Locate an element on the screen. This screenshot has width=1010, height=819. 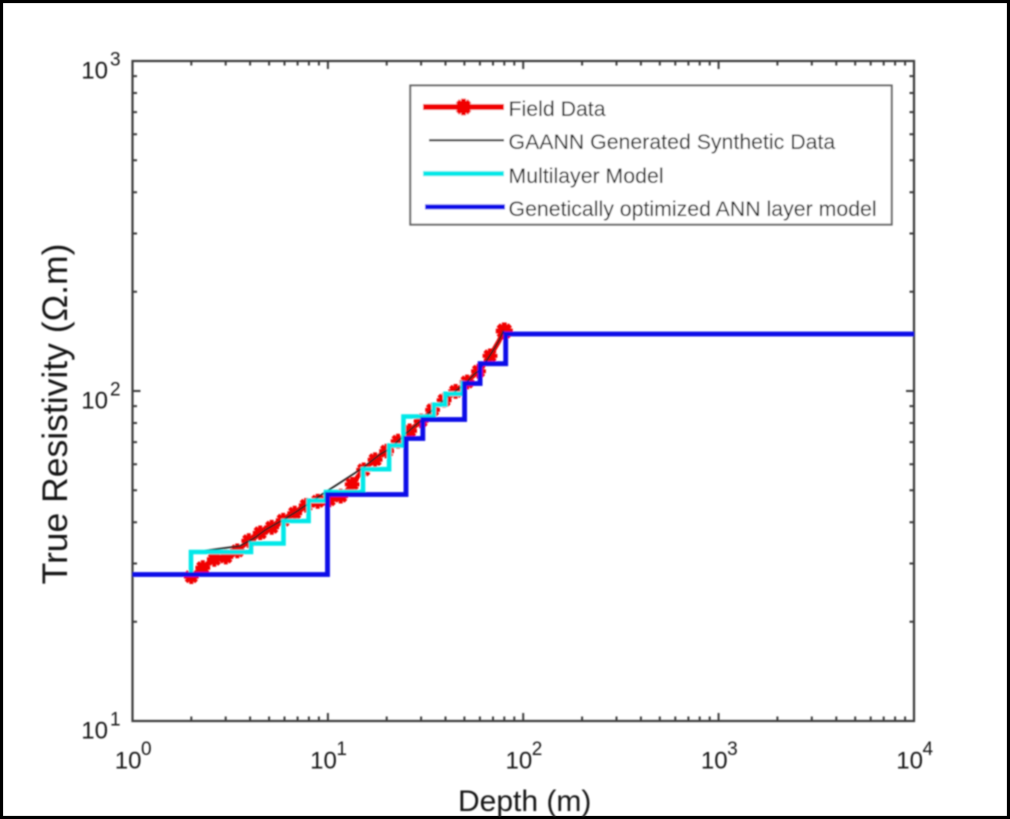
svg-text: Field Data is located at coordinates (557, 109).